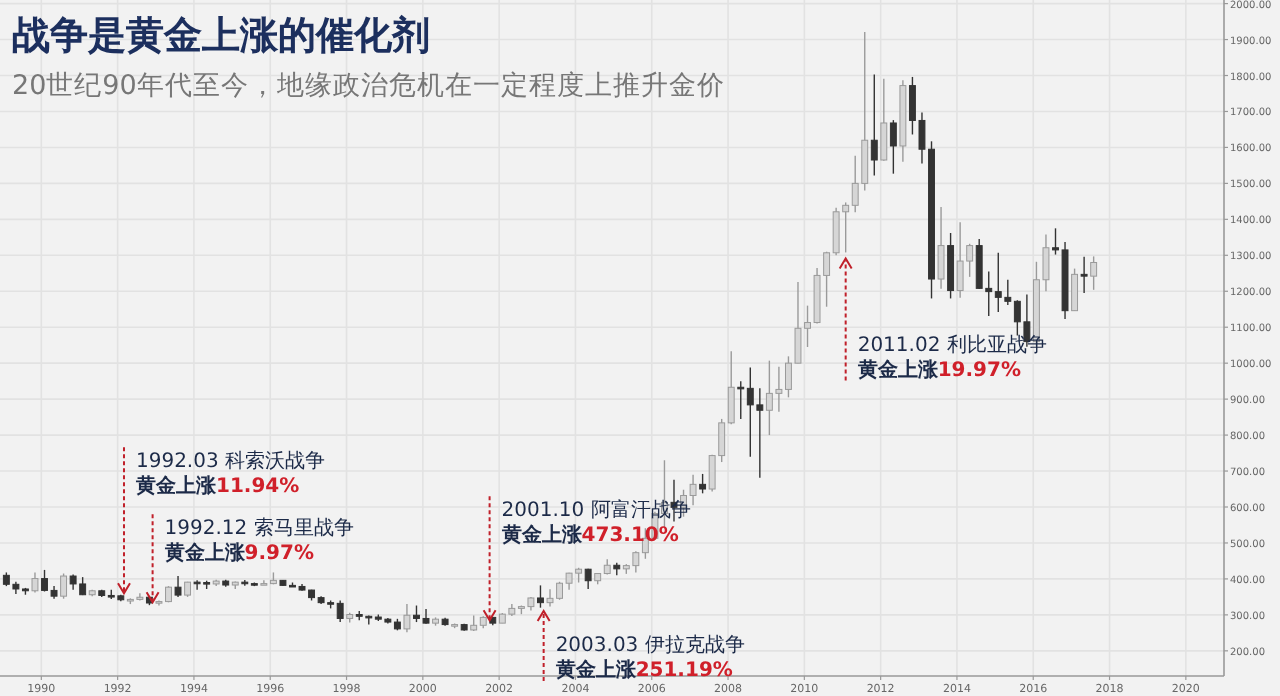 The width and height of the screenshot is (1280, 696). What do you see at coordinates (258, 541) in the screenshot?
I see `annotation: 1992.12 索马里战争黄金上涨9.97%` at bounding box center [258, 541].